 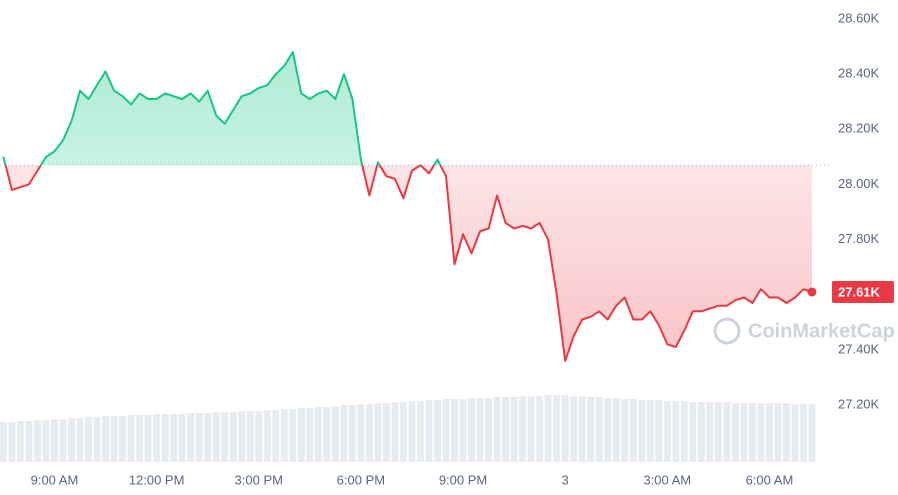 What do you see at coordinates (859, 128) in the screenshot?
I see `y-tick-label: 28.20K` at bounding box center [859, 128].